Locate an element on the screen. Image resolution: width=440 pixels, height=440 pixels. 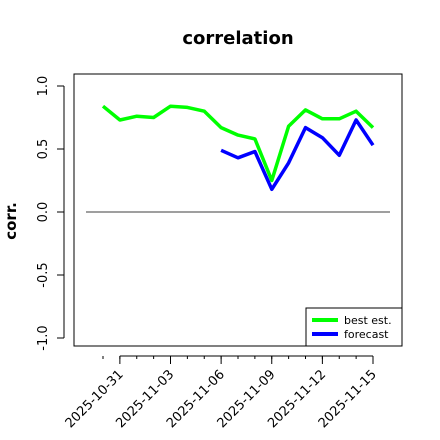
y-tick-label: 1.0 is located at coordinates (43, 86).